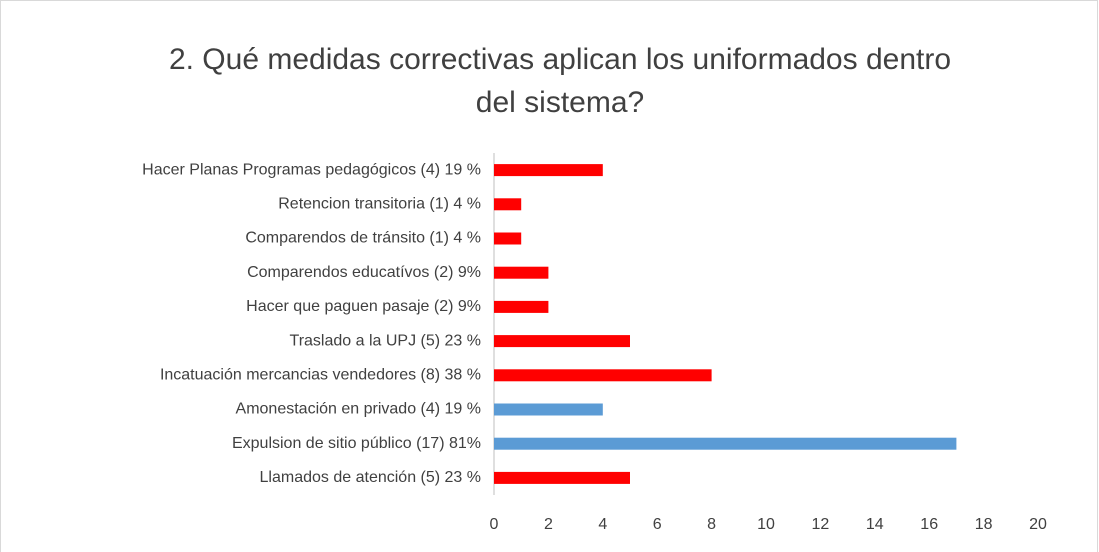  I want to click on y-tick-label: Hacer que paguen pasaje (2) 9%, so click(363, 306).